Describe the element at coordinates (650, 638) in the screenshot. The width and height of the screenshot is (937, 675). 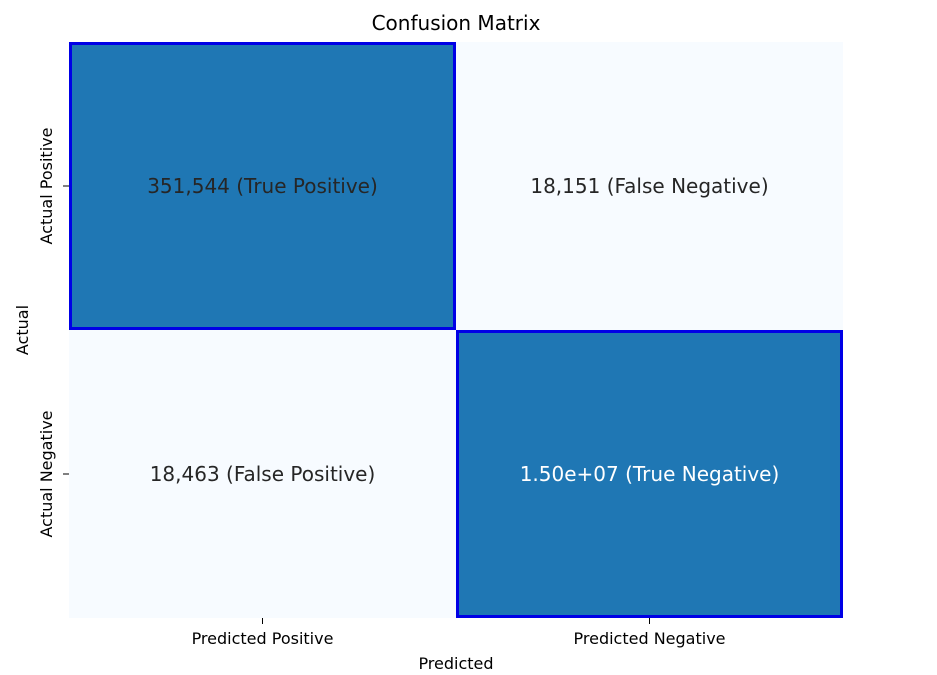
I see `x-tick-label: Predicted Negative` at that location.